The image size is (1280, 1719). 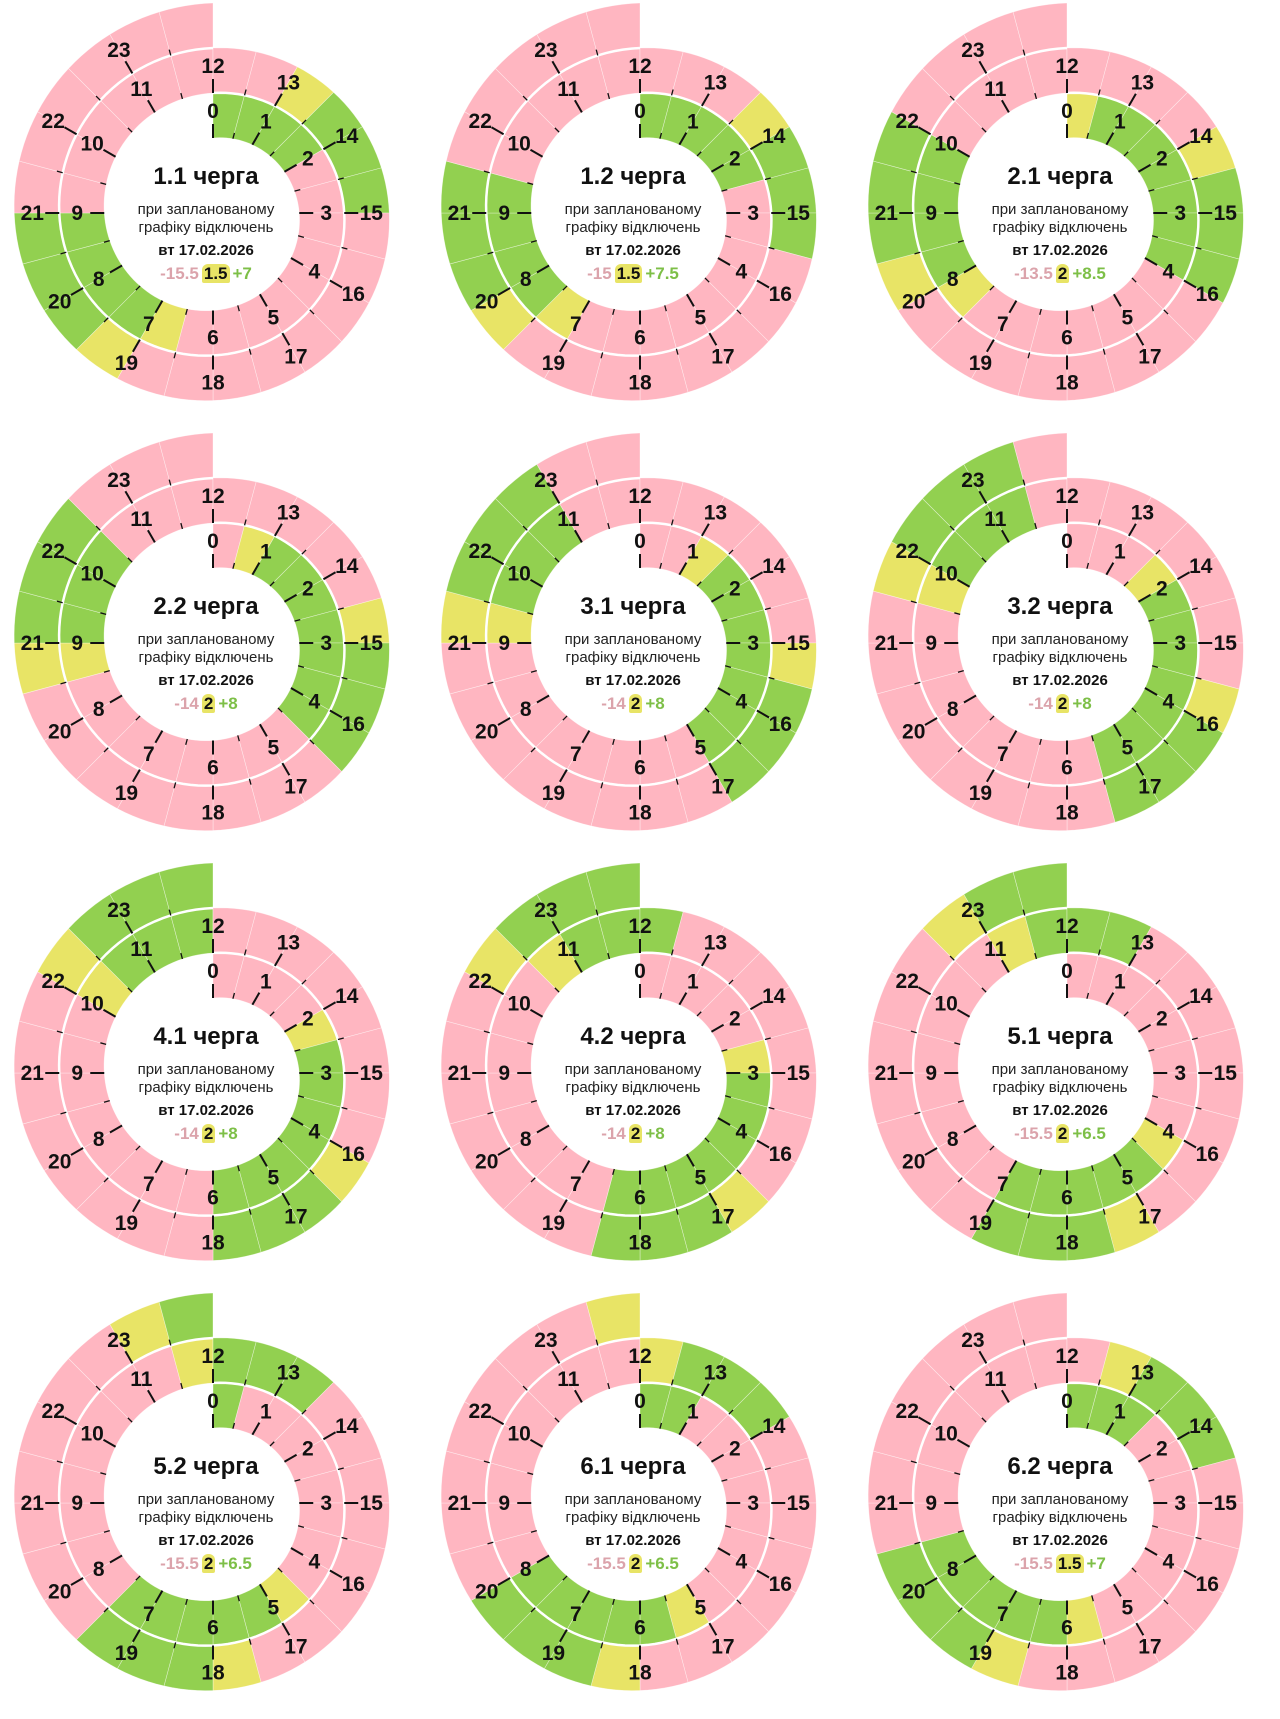 What do you see at coordinates (53, 1411) in the screenshot?
I see `hour-label: 22` at bounding box center [53, 1411].